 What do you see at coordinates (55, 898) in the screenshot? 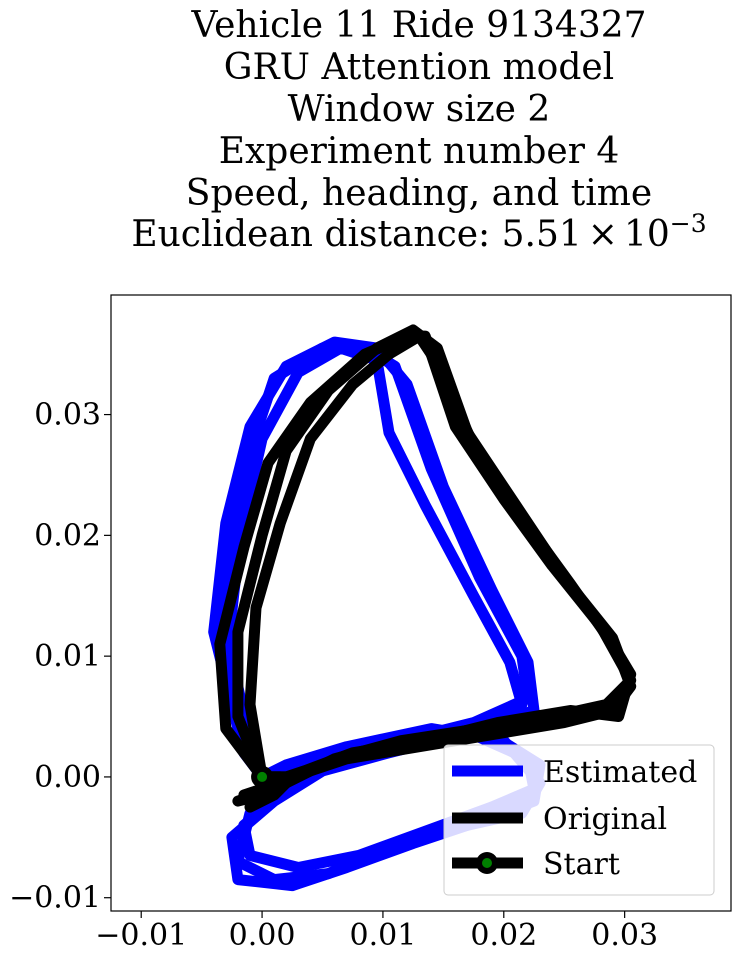
I see `y-tick-label: −0.01` at bounding box center [55, 898].